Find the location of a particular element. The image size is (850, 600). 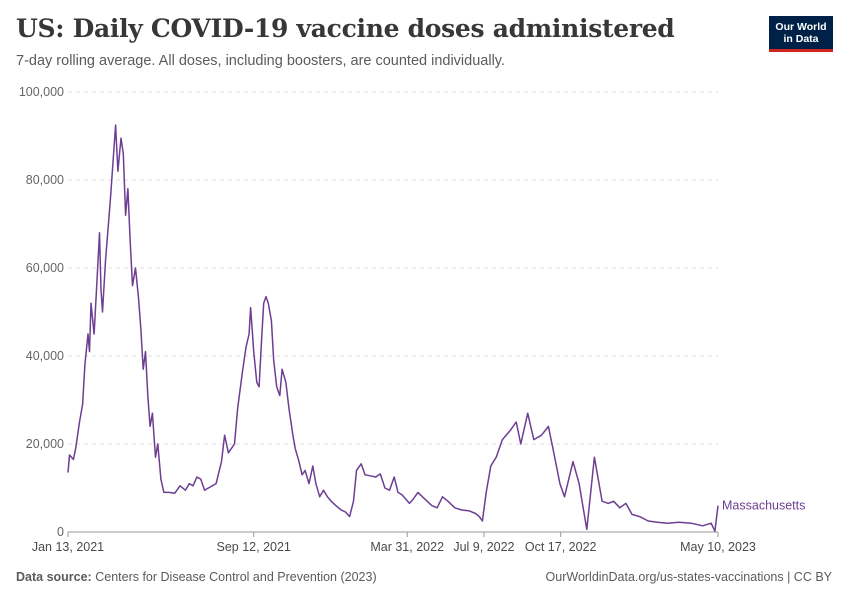

x-tick-label: Oct 17, 2022 is located at coordinates (561, 547).